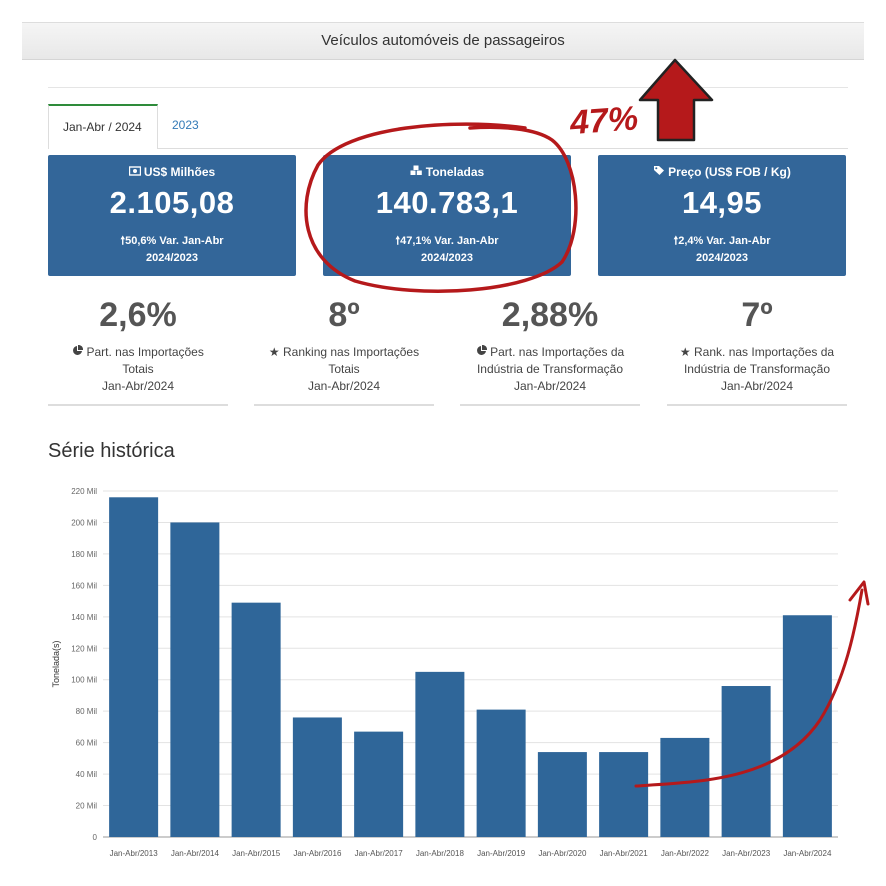 The width and height of the screenshot is (886, 886). Describe the element at coordinates (172, 202) in the screenshot. I see `kpi-value: 2.105,08` at that location.